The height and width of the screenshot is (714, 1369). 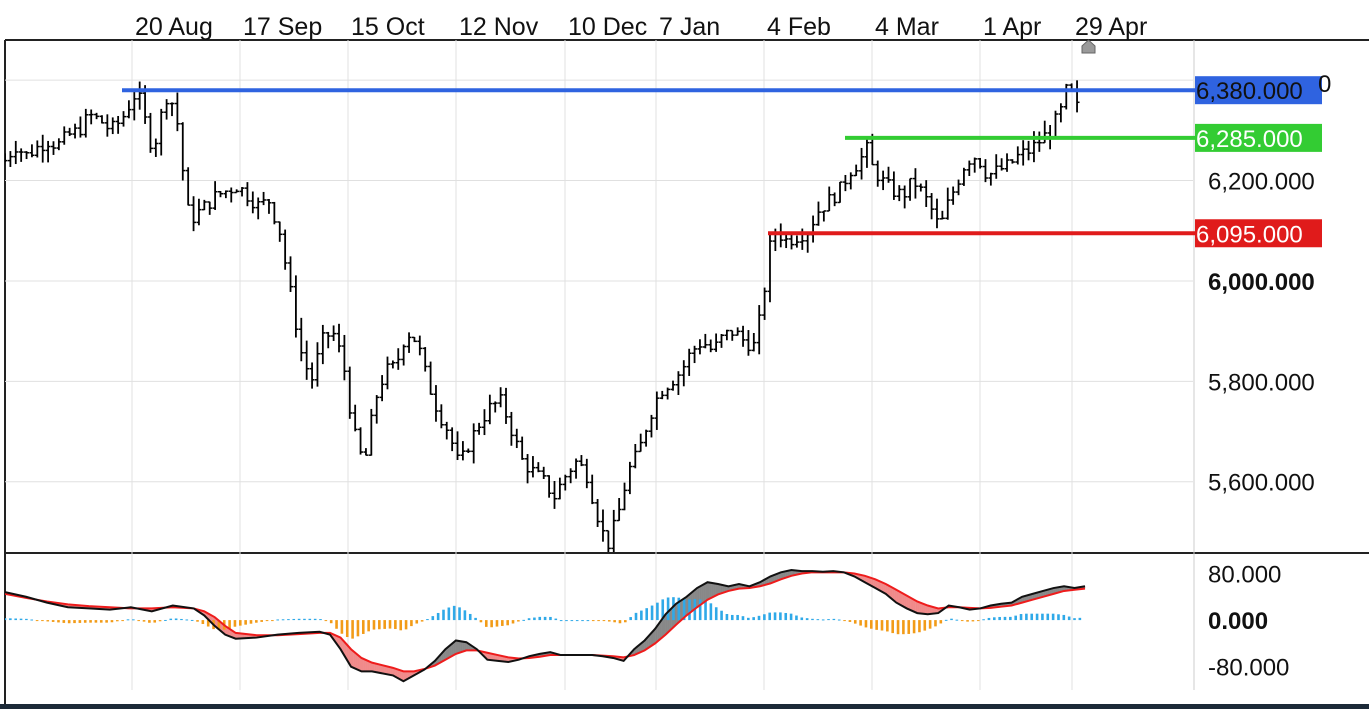 I want to click on y-tick-label: 6,000.000, so click(x=1261, y=282).